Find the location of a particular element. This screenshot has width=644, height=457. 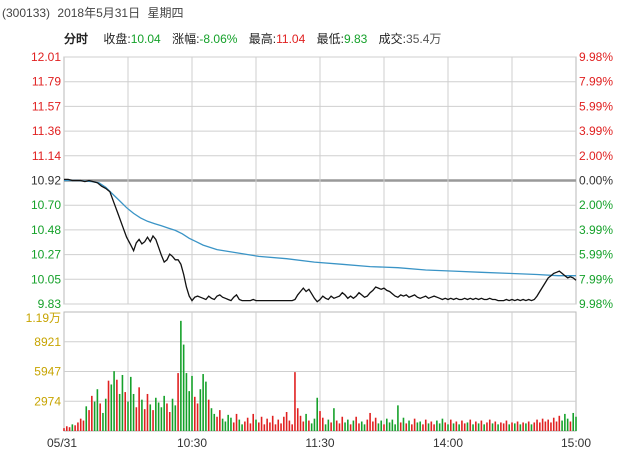

volume-tick-label: 8921 is located at coordinates (47, 342).